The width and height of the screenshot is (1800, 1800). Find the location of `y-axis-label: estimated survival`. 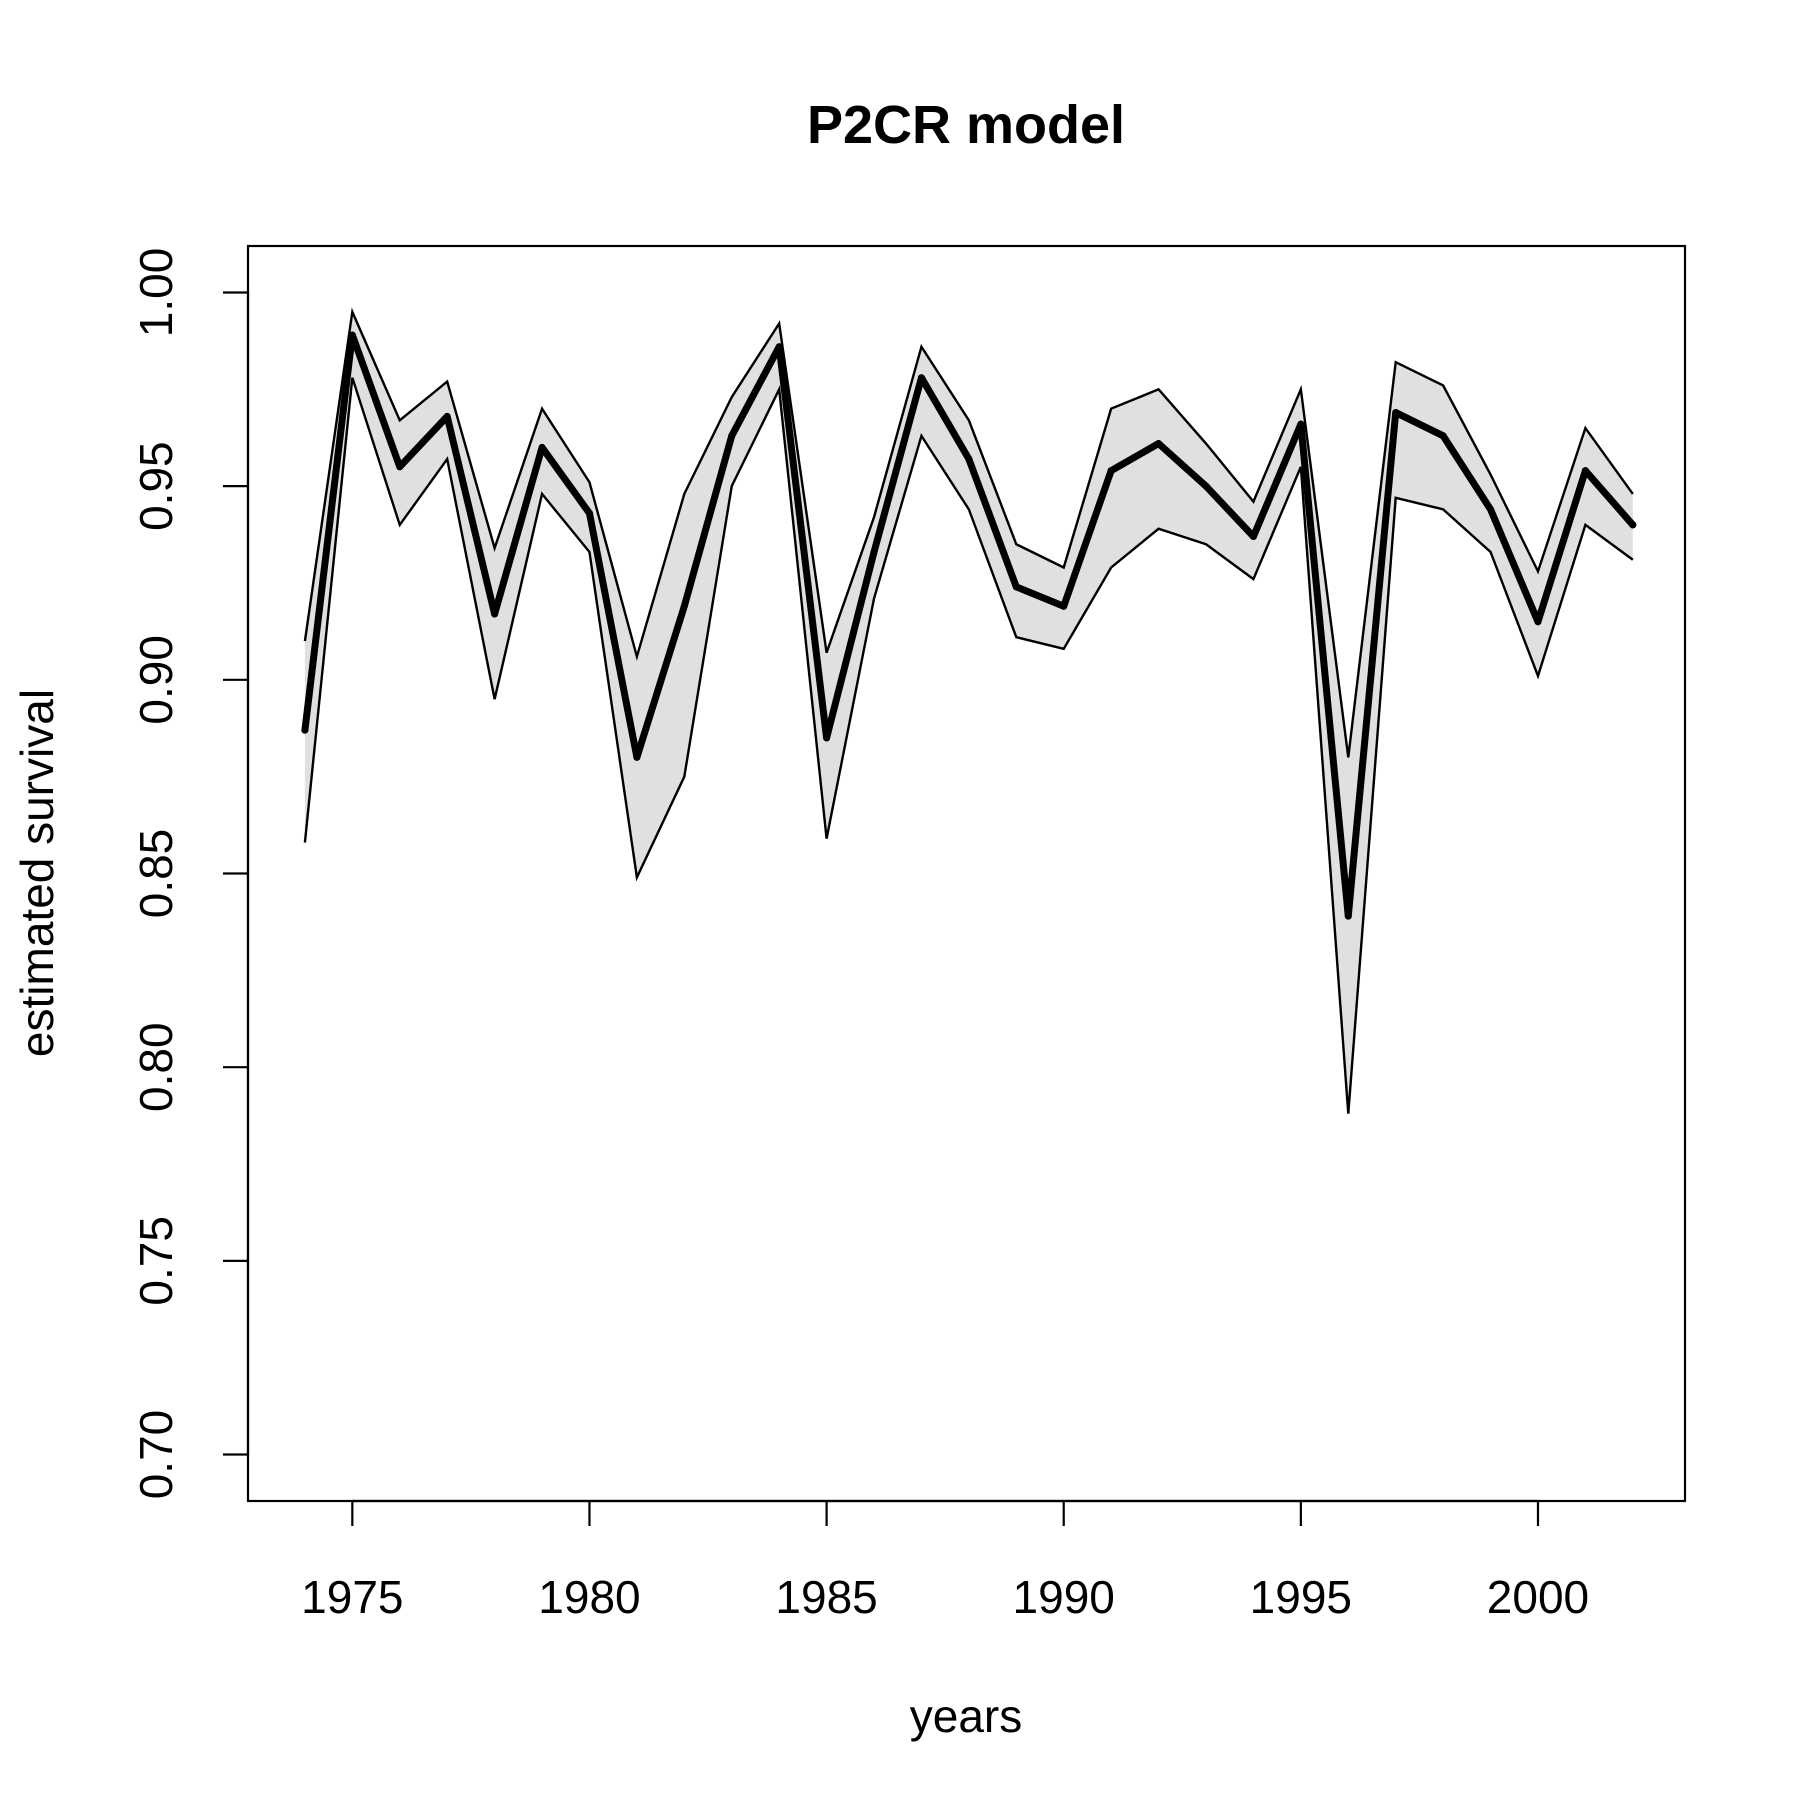

y-axis-label: estimated survival is located at coordinates (37, 873).